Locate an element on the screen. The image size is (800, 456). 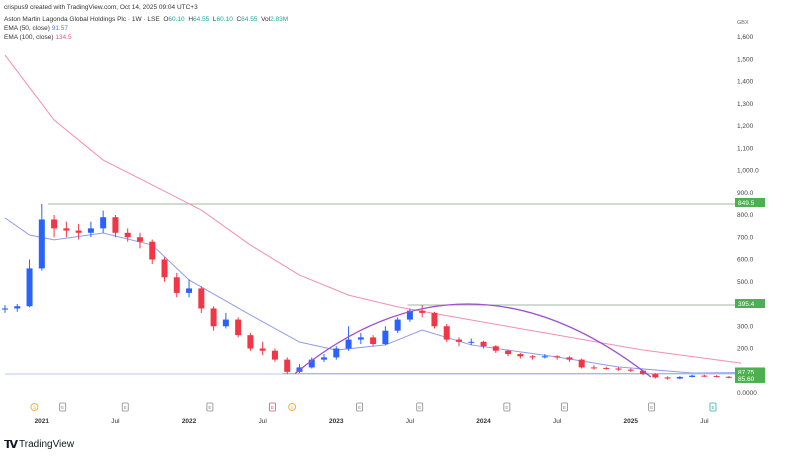
high-label: H is located at coordinates (191, 19).